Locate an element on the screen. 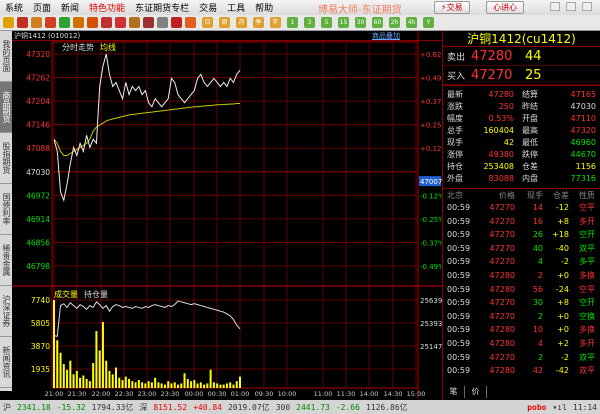  trade-button: ⚡交易 is located at coordinates (452, 7).